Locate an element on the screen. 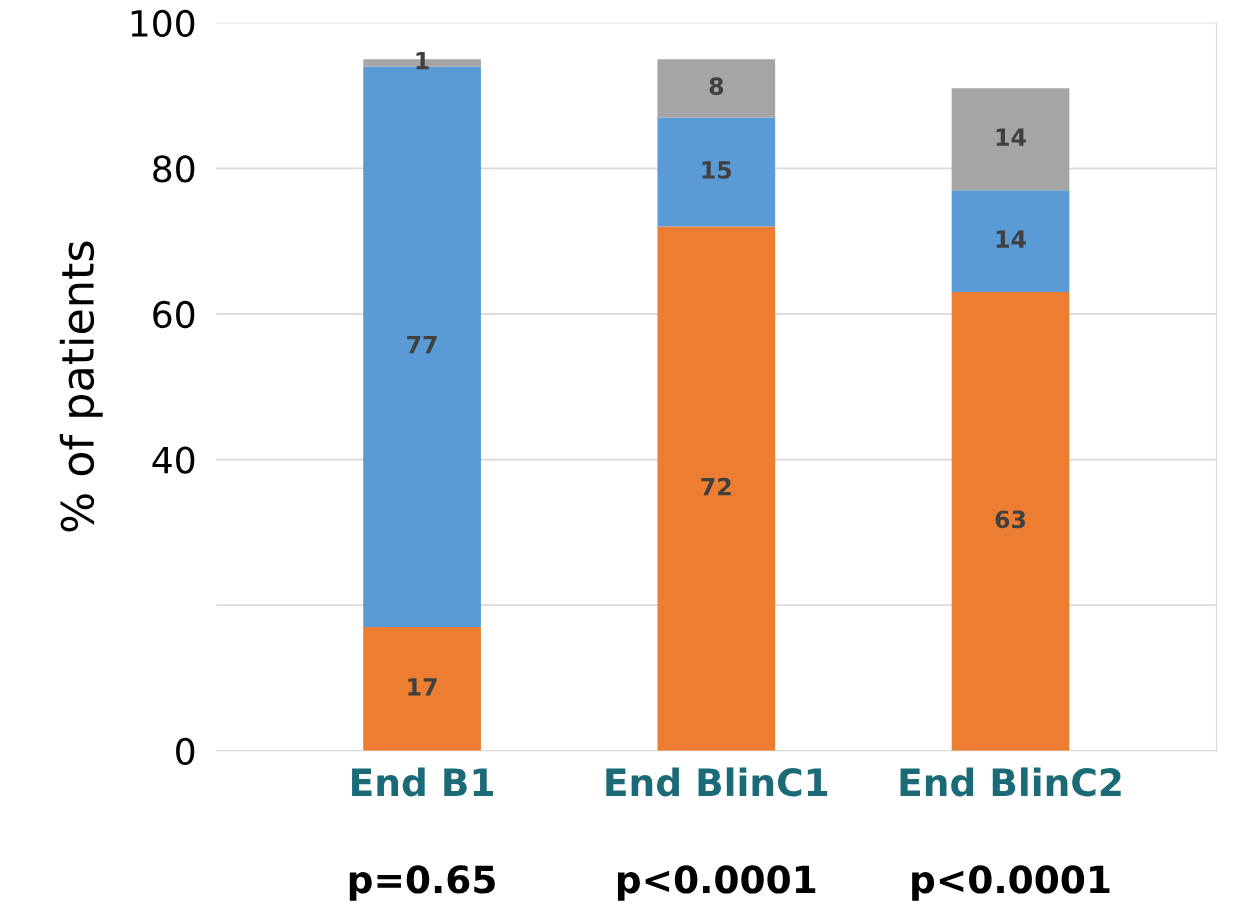  x-tick-label: End BlinC2 is located at coordinates (1010, 782).